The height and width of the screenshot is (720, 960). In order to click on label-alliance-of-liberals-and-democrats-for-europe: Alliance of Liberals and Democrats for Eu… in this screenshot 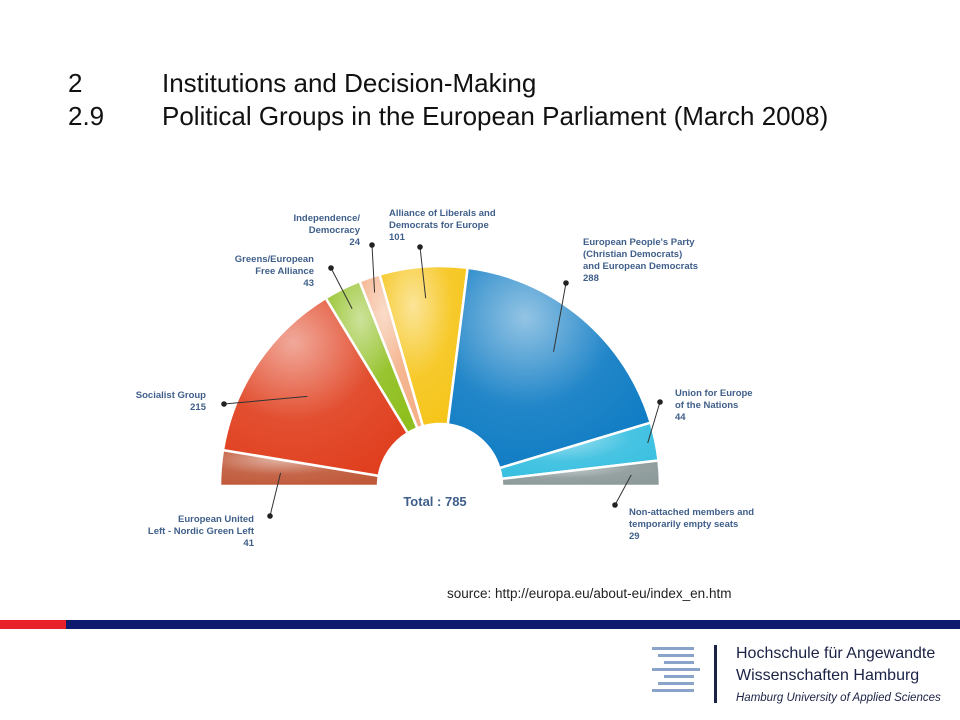, I will do `click(442, 225)`.